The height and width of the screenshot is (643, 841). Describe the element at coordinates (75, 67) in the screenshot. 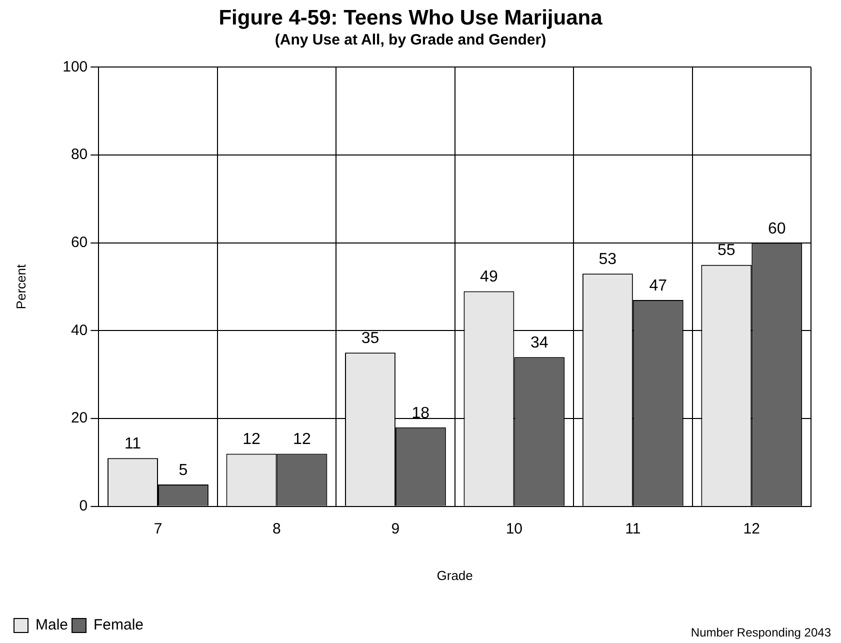

I see `y-tick-label: 100` at that location.